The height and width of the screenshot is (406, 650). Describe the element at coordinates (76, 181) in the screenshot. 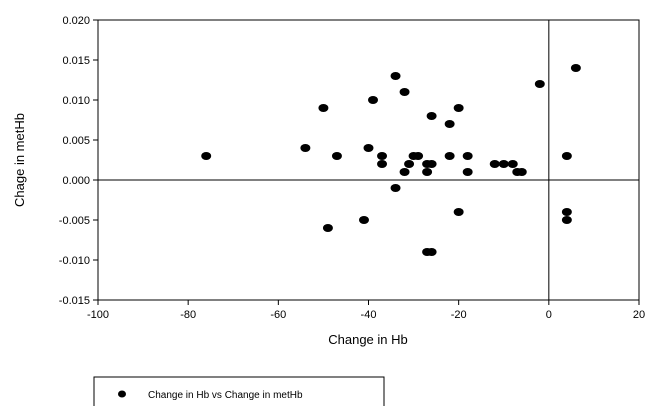

I see `y-tick-label: 0.000` at that location.